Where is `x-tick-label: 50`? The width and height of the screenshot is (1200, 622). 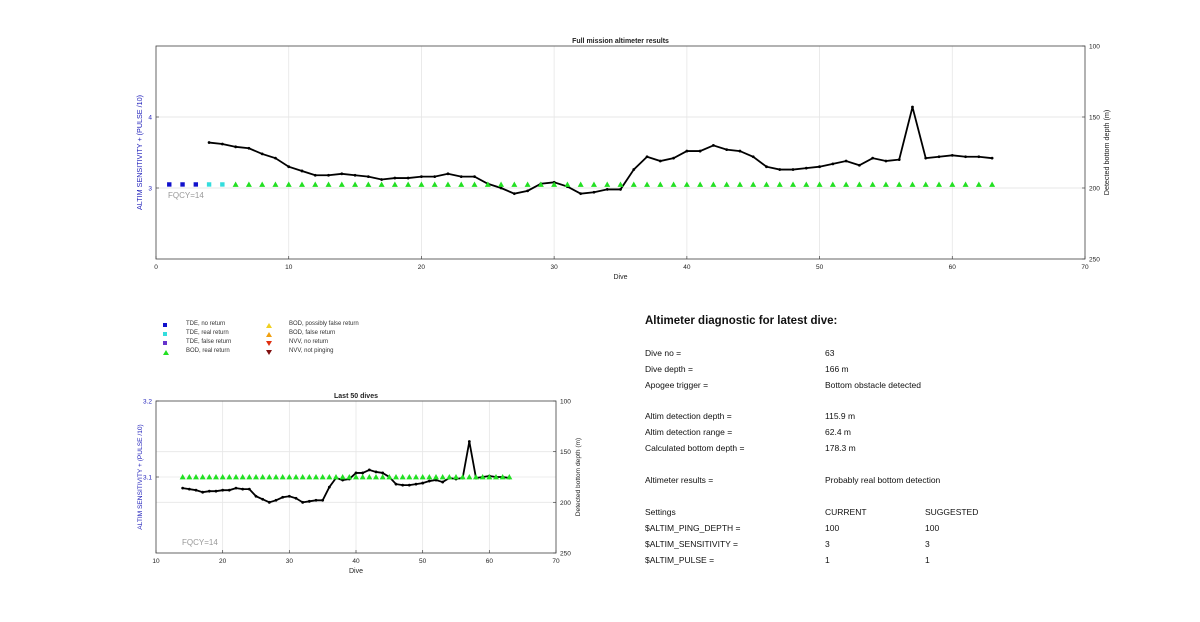 x-tick-label: 50 is located at coordinates (423, 561).